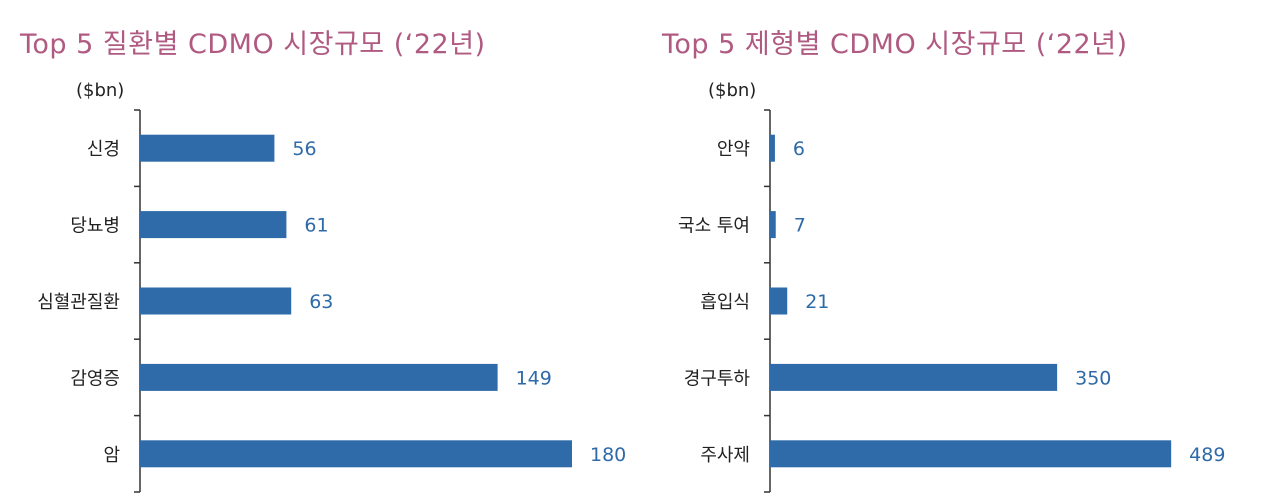  Describe the element at coordinates (717, 378) in the screenshot. I see `category-label: 경구투하` at that location.